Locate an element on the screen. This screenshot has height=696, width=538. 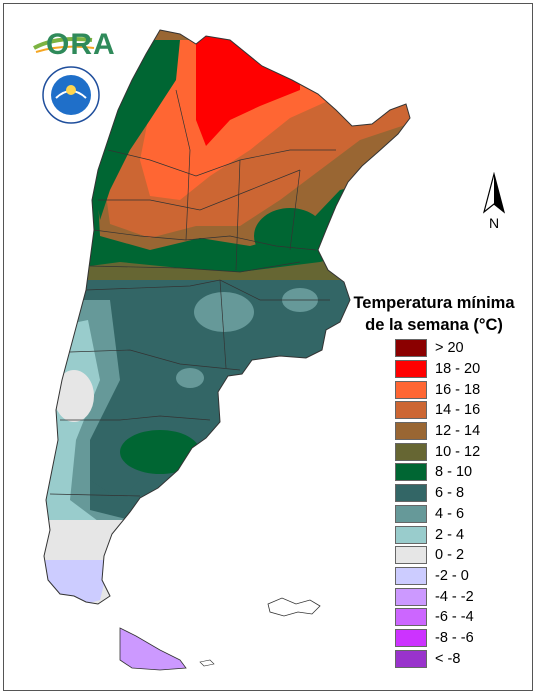
ora-logo-text: ORA is located at coordinates (81, 44).